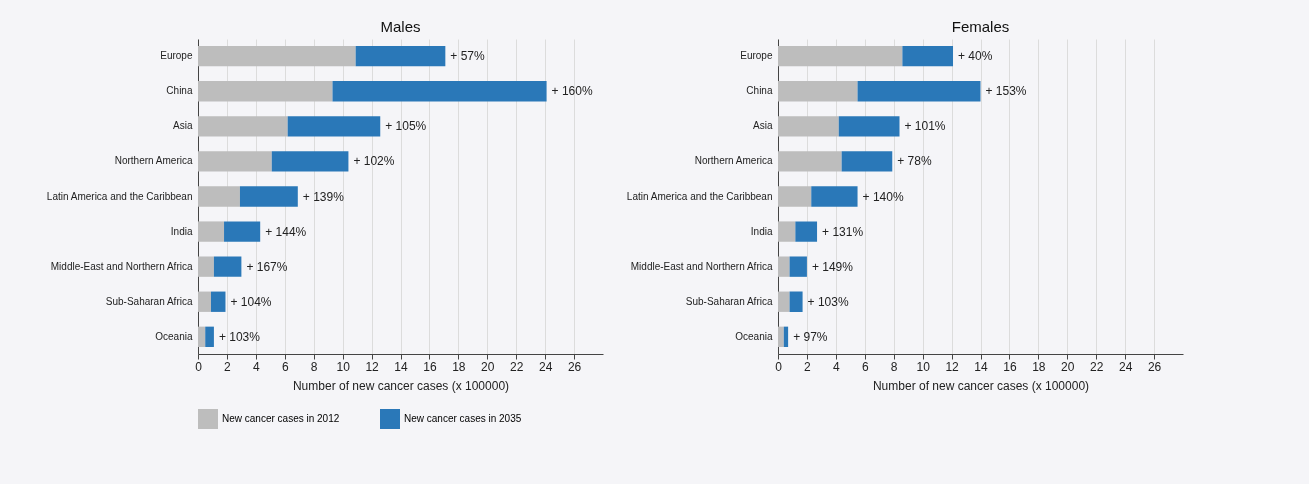  I want to click on y-tick-label: India, so click(181, 231).